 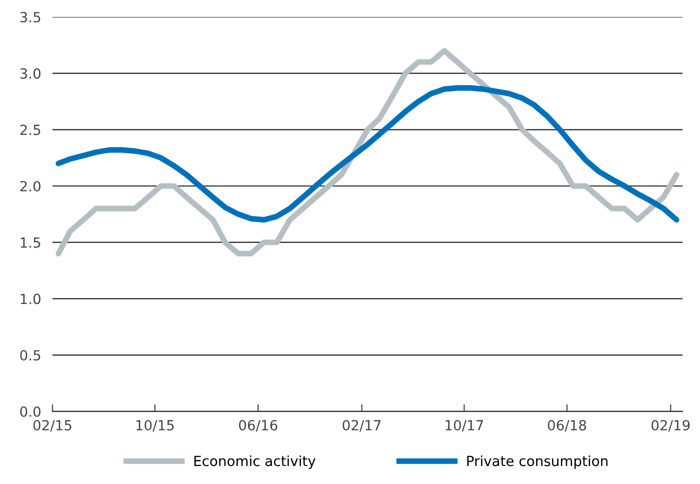 What do you see at coordinates (567, 426) in the screenshot?
I see `x-tick-label: 06/18` at bounding box center [567, 426].